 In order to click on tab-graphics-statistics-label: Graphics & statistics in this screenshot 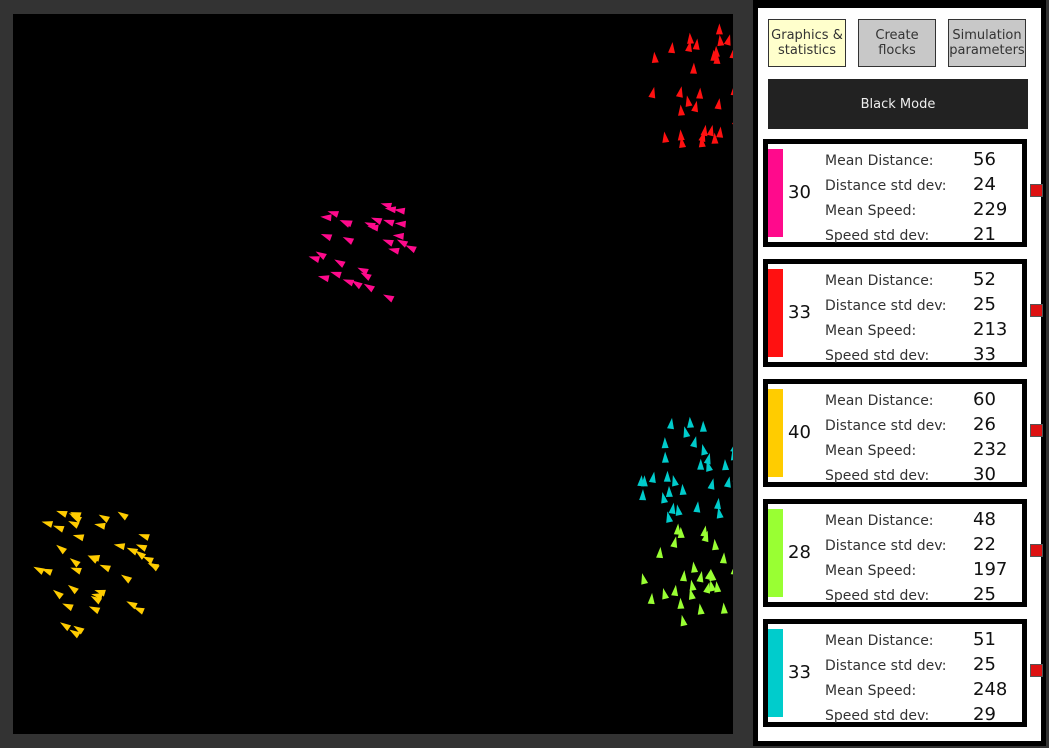, I will do `click(807, 43)`.